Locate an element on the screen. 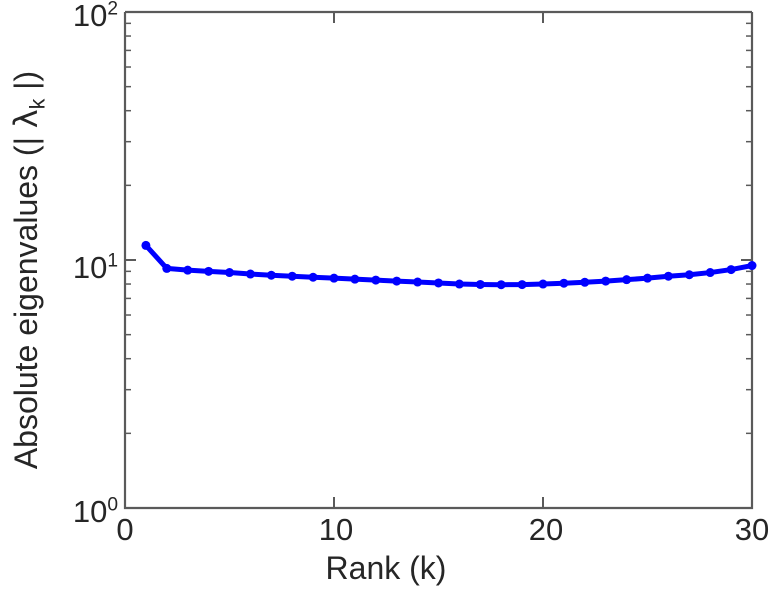 The image size is (772, 600). ytick-exponent: 0 is located at coordinates (112, 505).